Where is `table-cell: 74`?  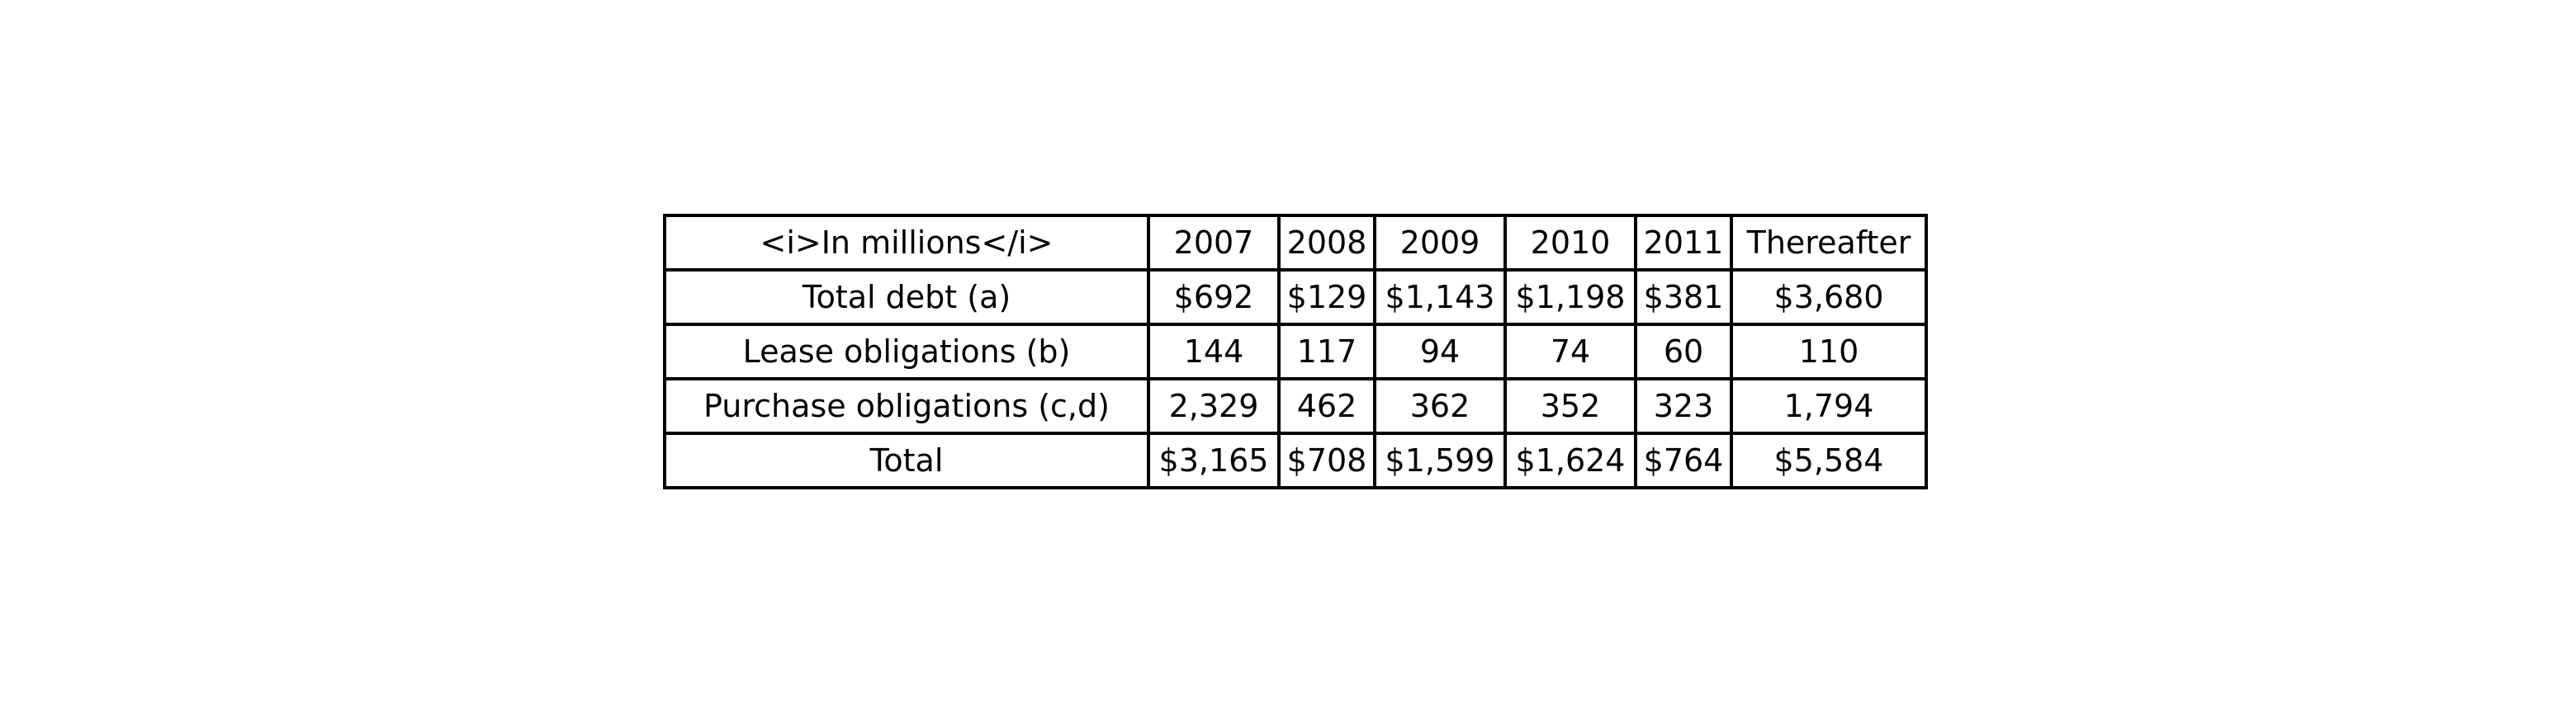
table-cell: 74 is located at coordinates (1570, 351).